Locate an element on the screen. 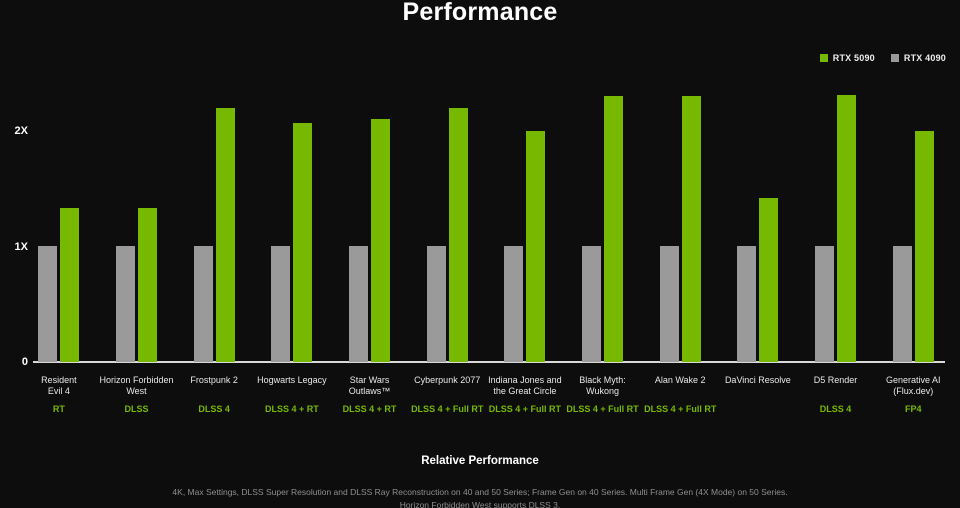 The image size is (960, 508). tech-label: DLSS is located at coordinates (136, 409).